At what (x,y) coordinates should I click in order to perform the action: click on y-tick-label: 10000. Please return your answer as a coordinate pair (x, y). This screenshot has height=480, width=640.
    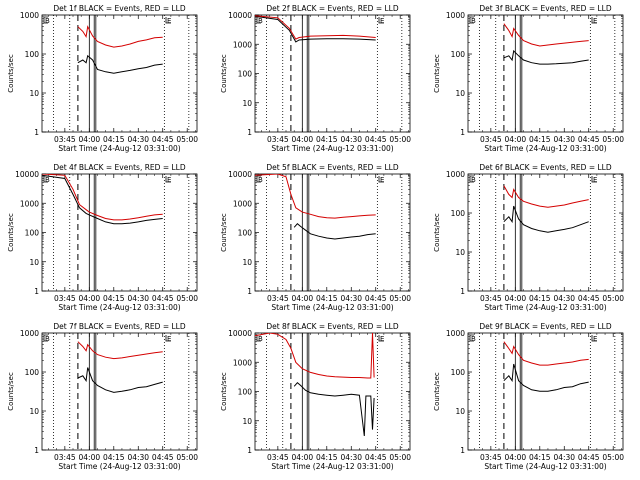
    Looking at the image, I should click on (27, 174).